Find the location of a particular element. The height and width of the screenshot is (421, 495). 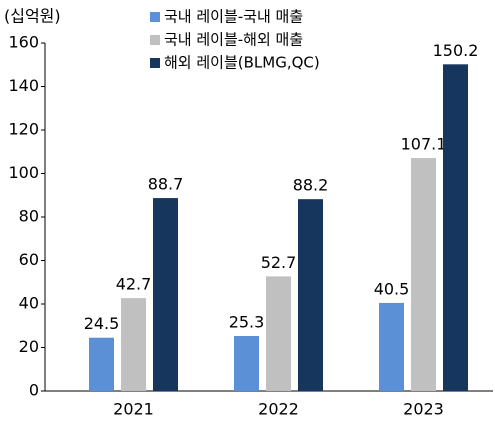

data-label: 52.7 is located at coordinates (279, 262).